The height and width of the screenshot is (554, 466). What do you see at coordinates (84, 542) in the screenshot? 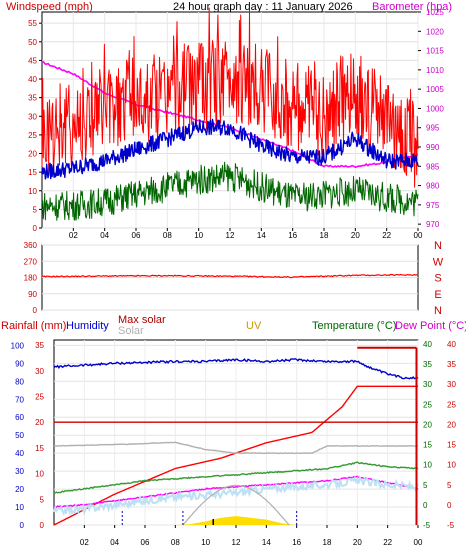
I see `x-tick-label: 02` at bounding box center [84, 542].